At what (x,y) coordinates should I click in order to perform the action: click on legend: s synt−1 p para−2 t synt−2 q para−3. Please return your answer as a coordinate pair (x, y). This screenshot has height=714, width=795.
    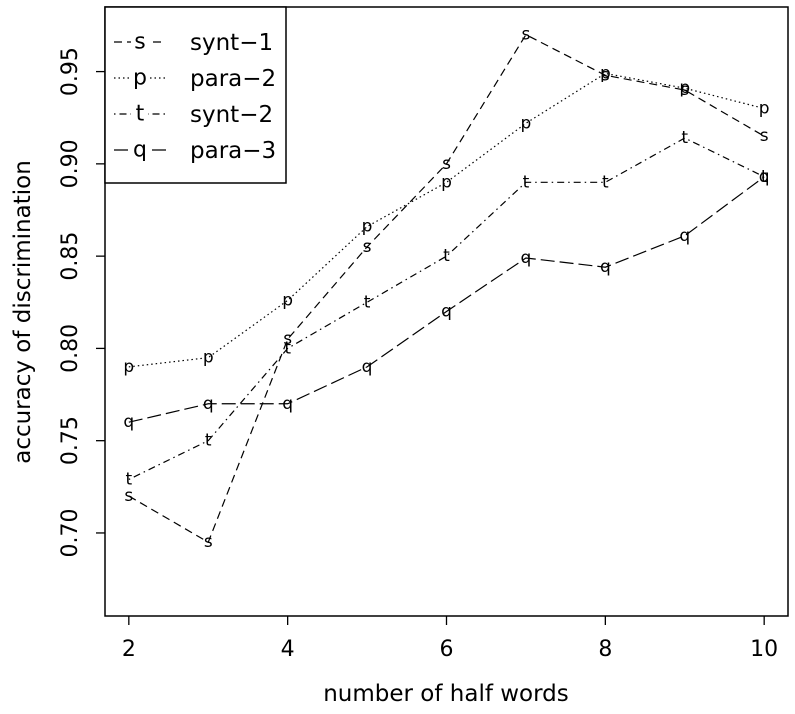
    Looking at the image, I should click on (195, 95).